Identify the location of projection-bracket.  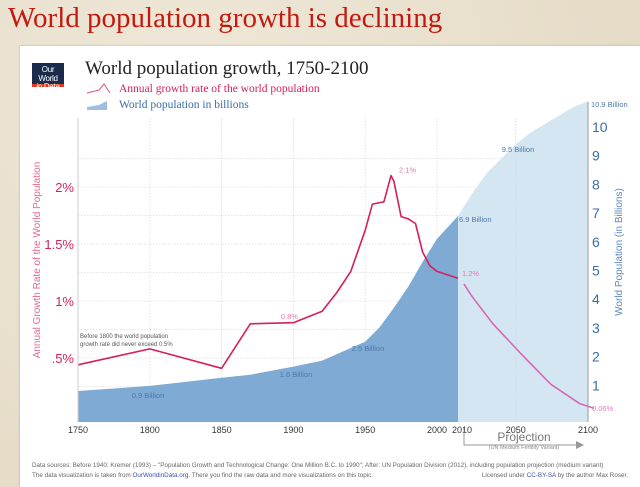
(522, 437).